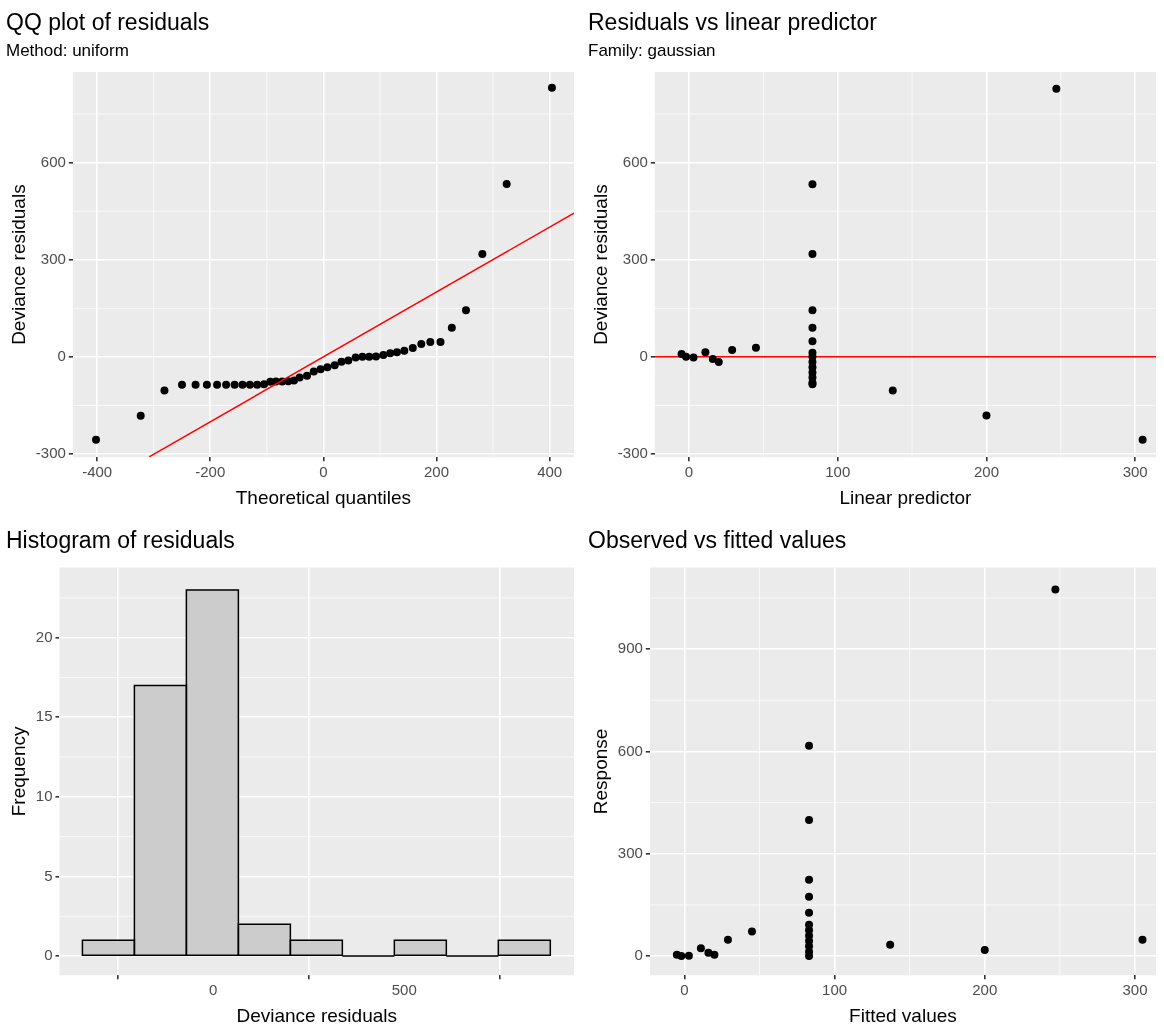  What do you see at coordinates (323, 497) in the screenshot?
I see `x-axis-title: Theoretical quantiles` at bounding box center [323, 497].